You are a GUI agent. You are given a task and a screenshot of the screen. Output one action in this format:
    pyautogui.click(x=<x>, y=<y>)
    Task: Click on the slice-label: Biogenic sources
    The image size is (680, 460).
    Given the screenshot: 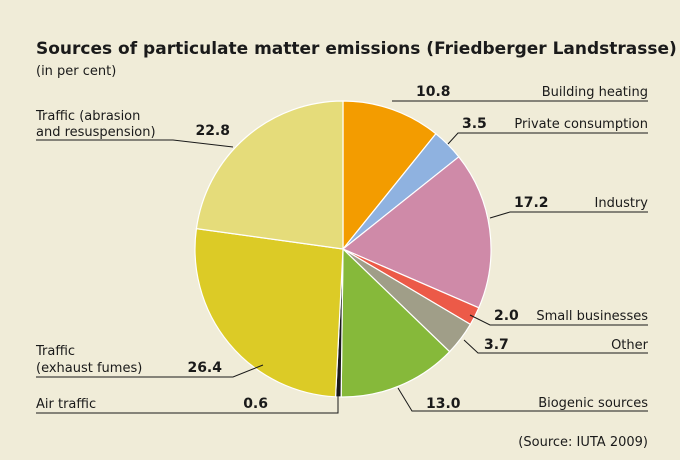 What is the action you would take?
    pyautogui.click(x=593, y=403)
    